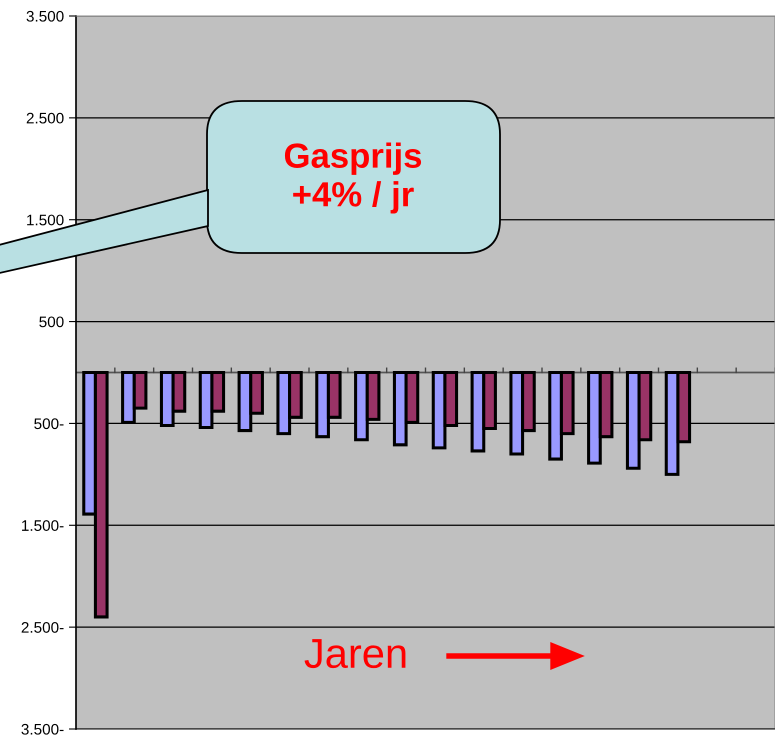  What do you see at coordinates (49, 424) in the screenshot?
I see `y-tick-label: 500-` at bounding box center [49, 424].